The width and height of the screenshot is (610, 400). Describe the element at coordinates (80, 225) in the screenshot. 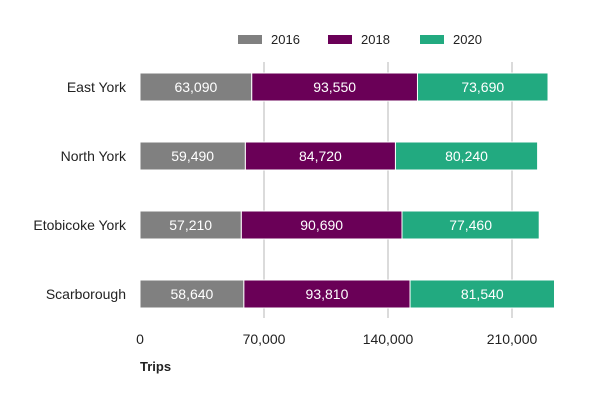

I see `category-label: Etobicoke York` at that location.